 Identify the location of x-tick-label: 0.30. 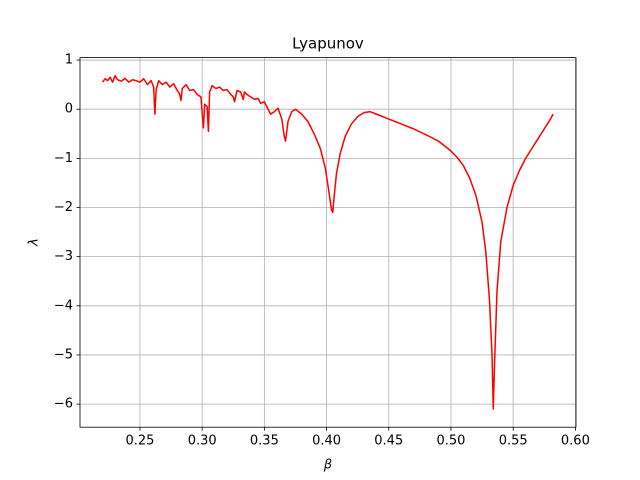
(202, 441).